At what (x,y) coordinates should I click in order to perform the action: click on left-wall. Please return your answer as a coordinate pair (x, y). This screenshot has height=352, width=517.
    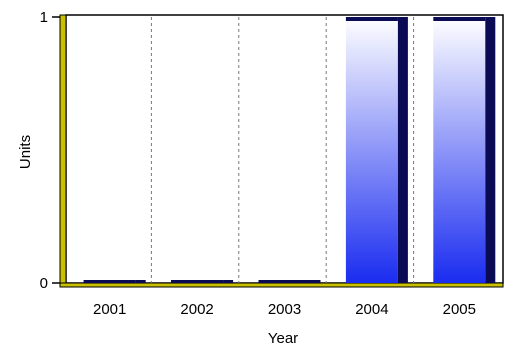
    Looking at the image, I should click on (63, 151).